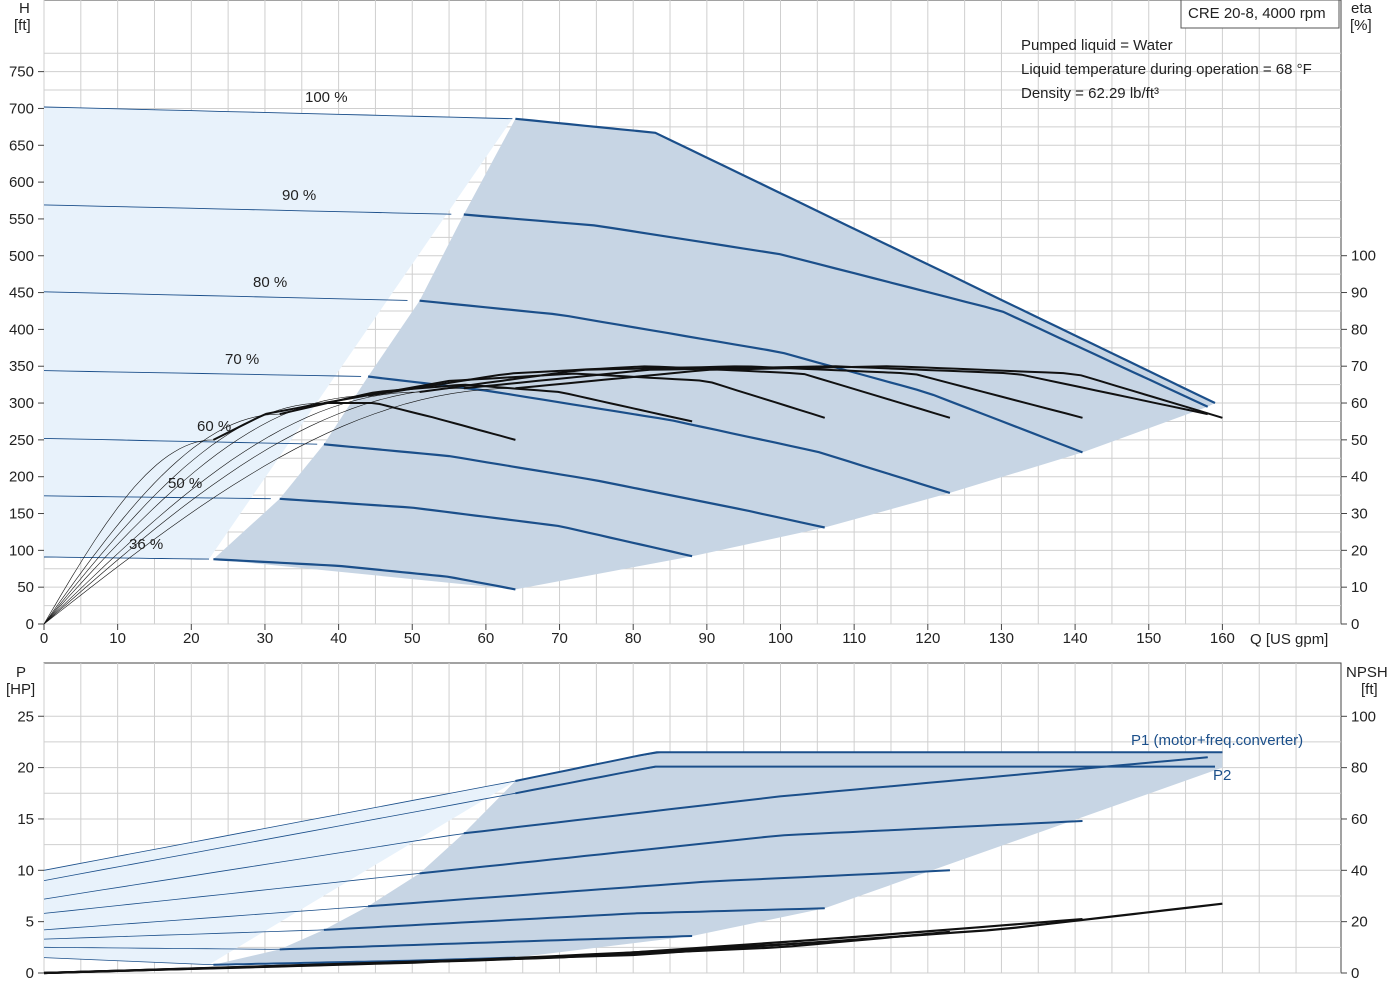 The image size is (1400, 1000). Describe the element at coordinates (21, 182) in the screenshot. I see `h-tick-label: 600` at that location.